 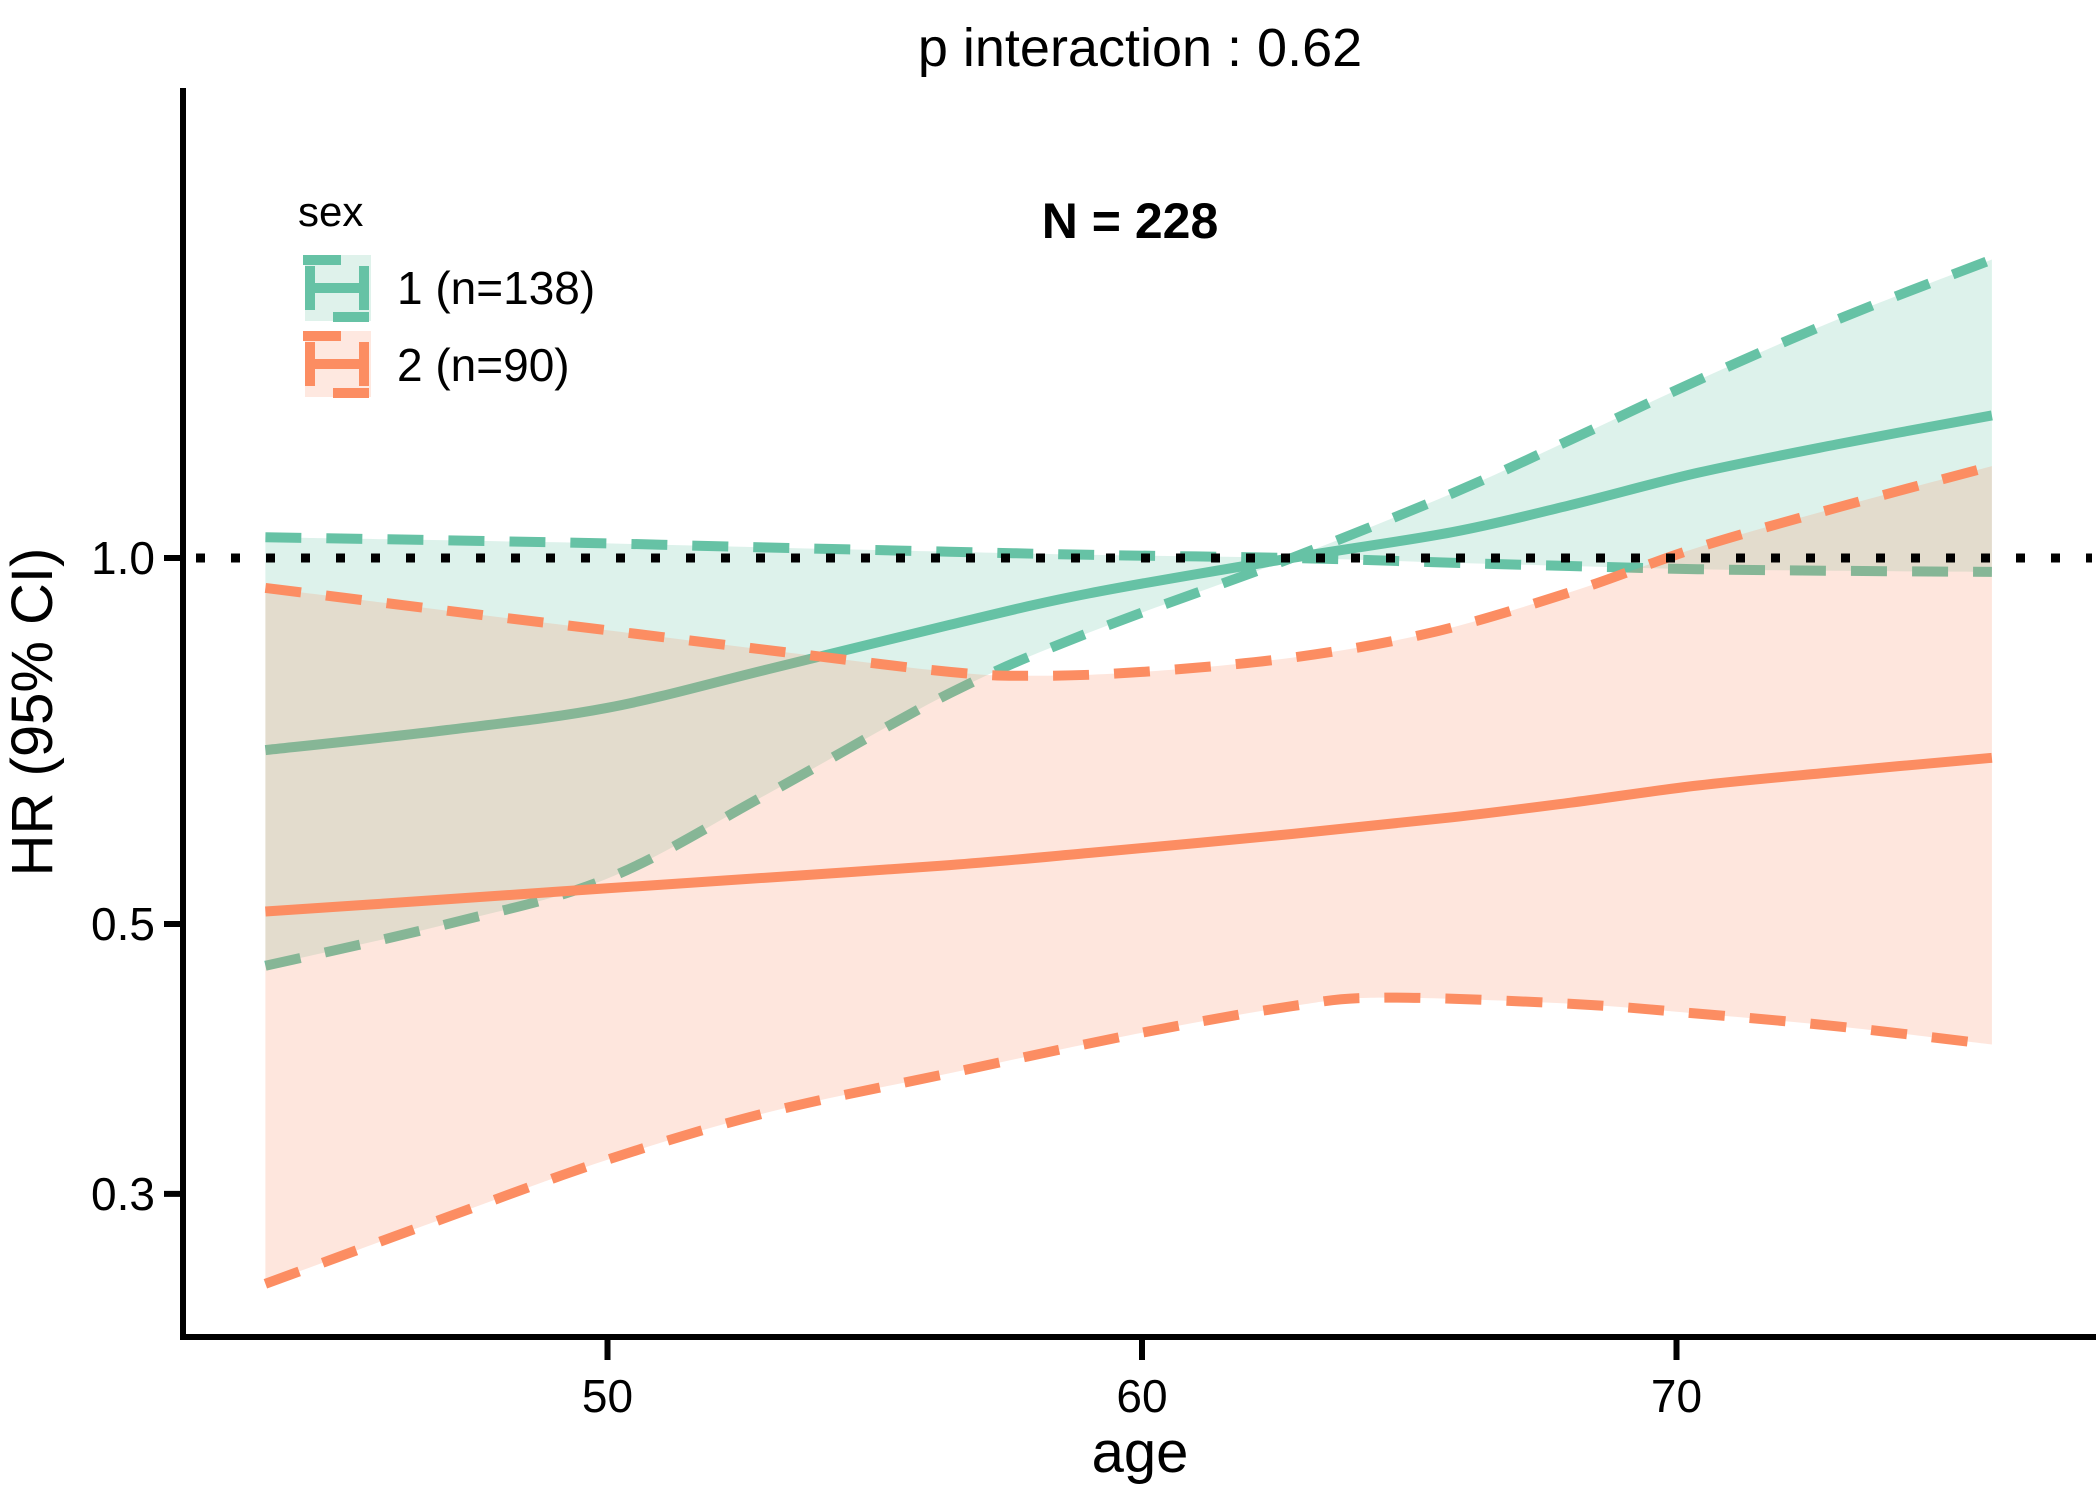 What do you see at coordinates (330, 211) in the screenshot?
I see `legend-title: sex` at bounding box center [330, 211].